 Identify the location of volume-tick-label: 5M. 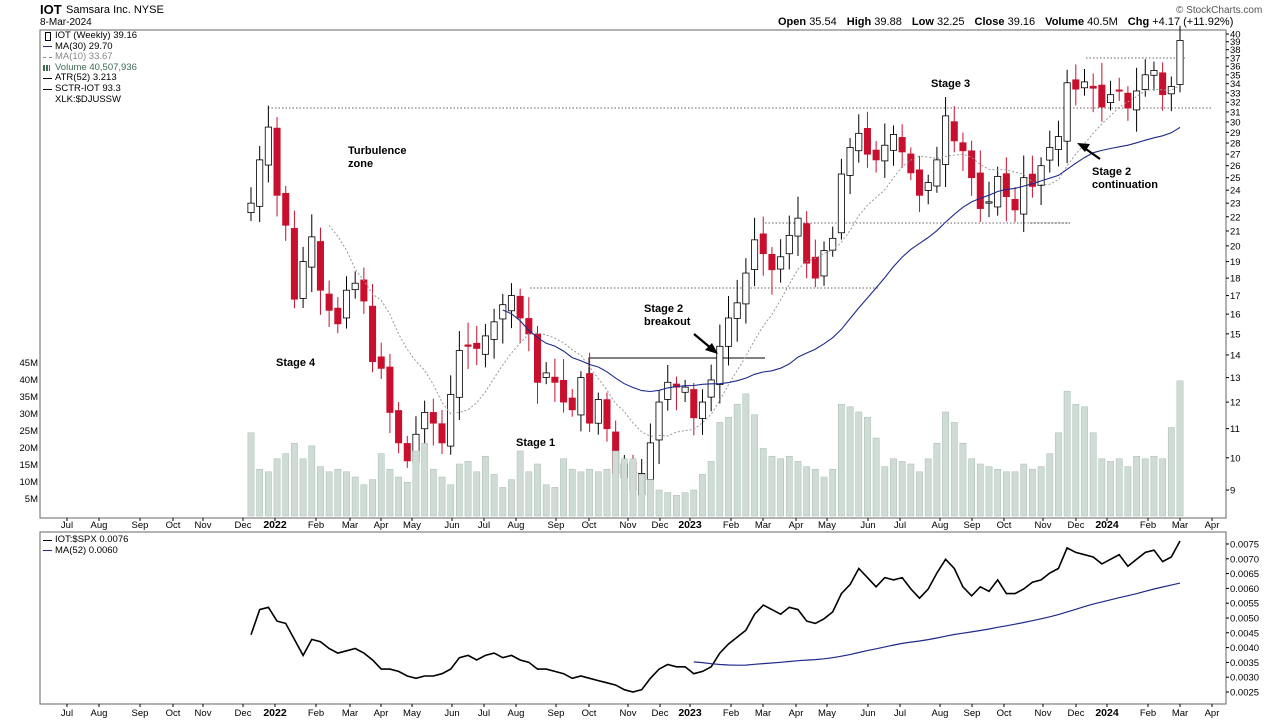
(31, 499).